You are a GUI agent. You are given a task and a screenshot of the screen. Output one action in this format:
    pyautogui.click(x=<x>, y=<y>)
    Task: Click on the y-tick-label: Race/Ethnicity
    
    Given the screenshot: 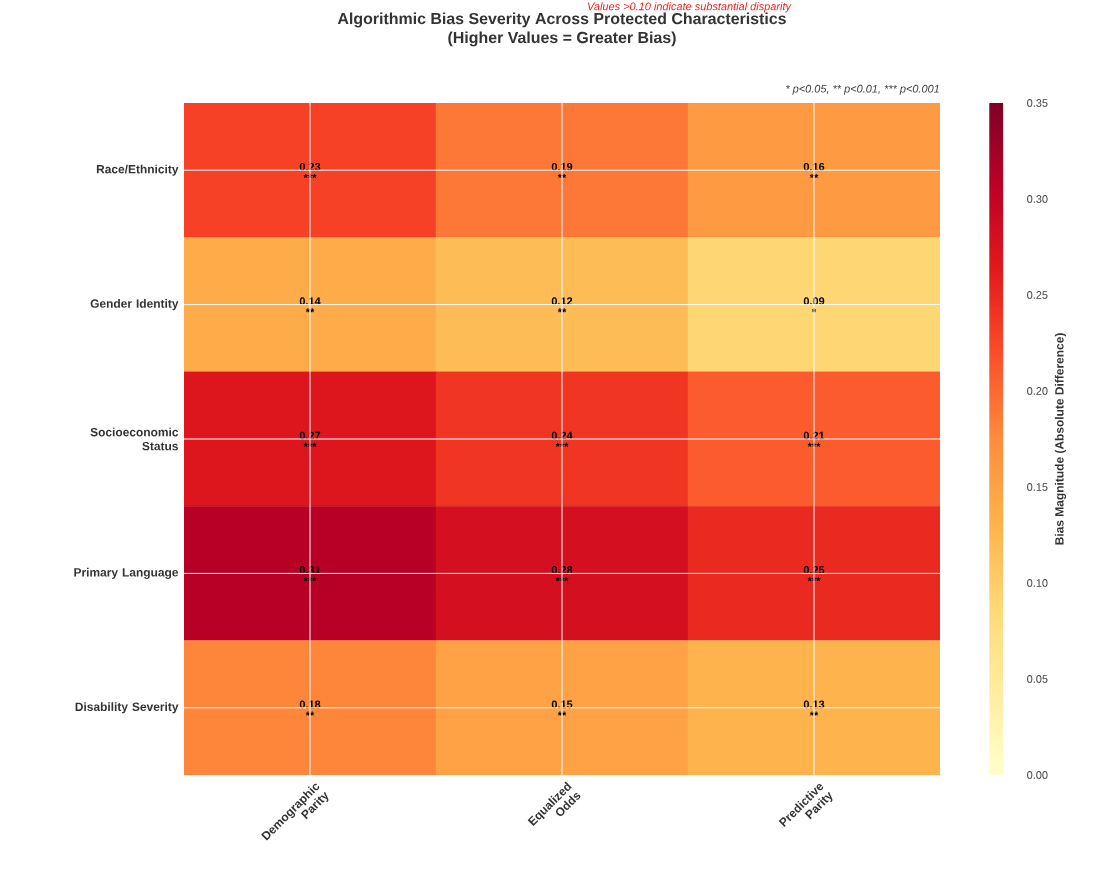 What is the action you would take?
    pyautogui.click(x=137, y=170)
    